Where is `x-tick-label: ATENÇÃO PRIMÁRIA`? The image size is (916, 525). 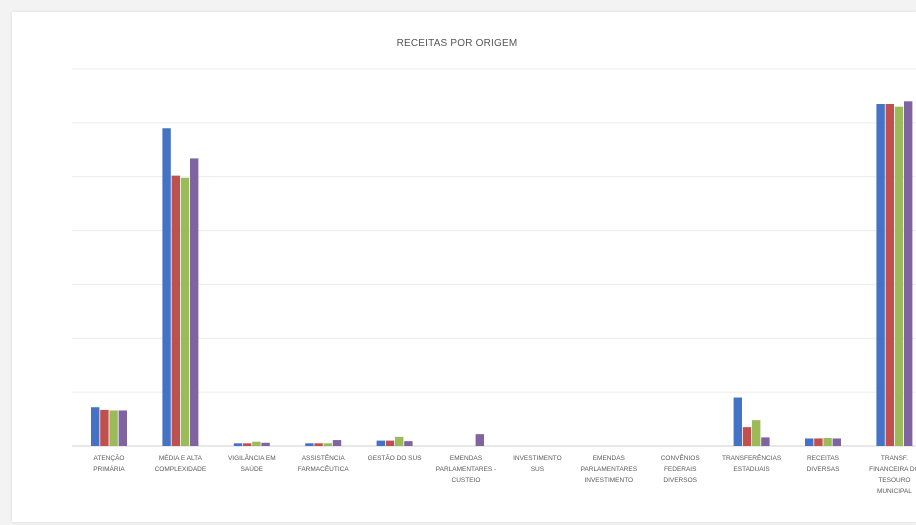
x-tick-label: ATENÇÃO PRIMÁRIA is located at coordinates (109, 463).